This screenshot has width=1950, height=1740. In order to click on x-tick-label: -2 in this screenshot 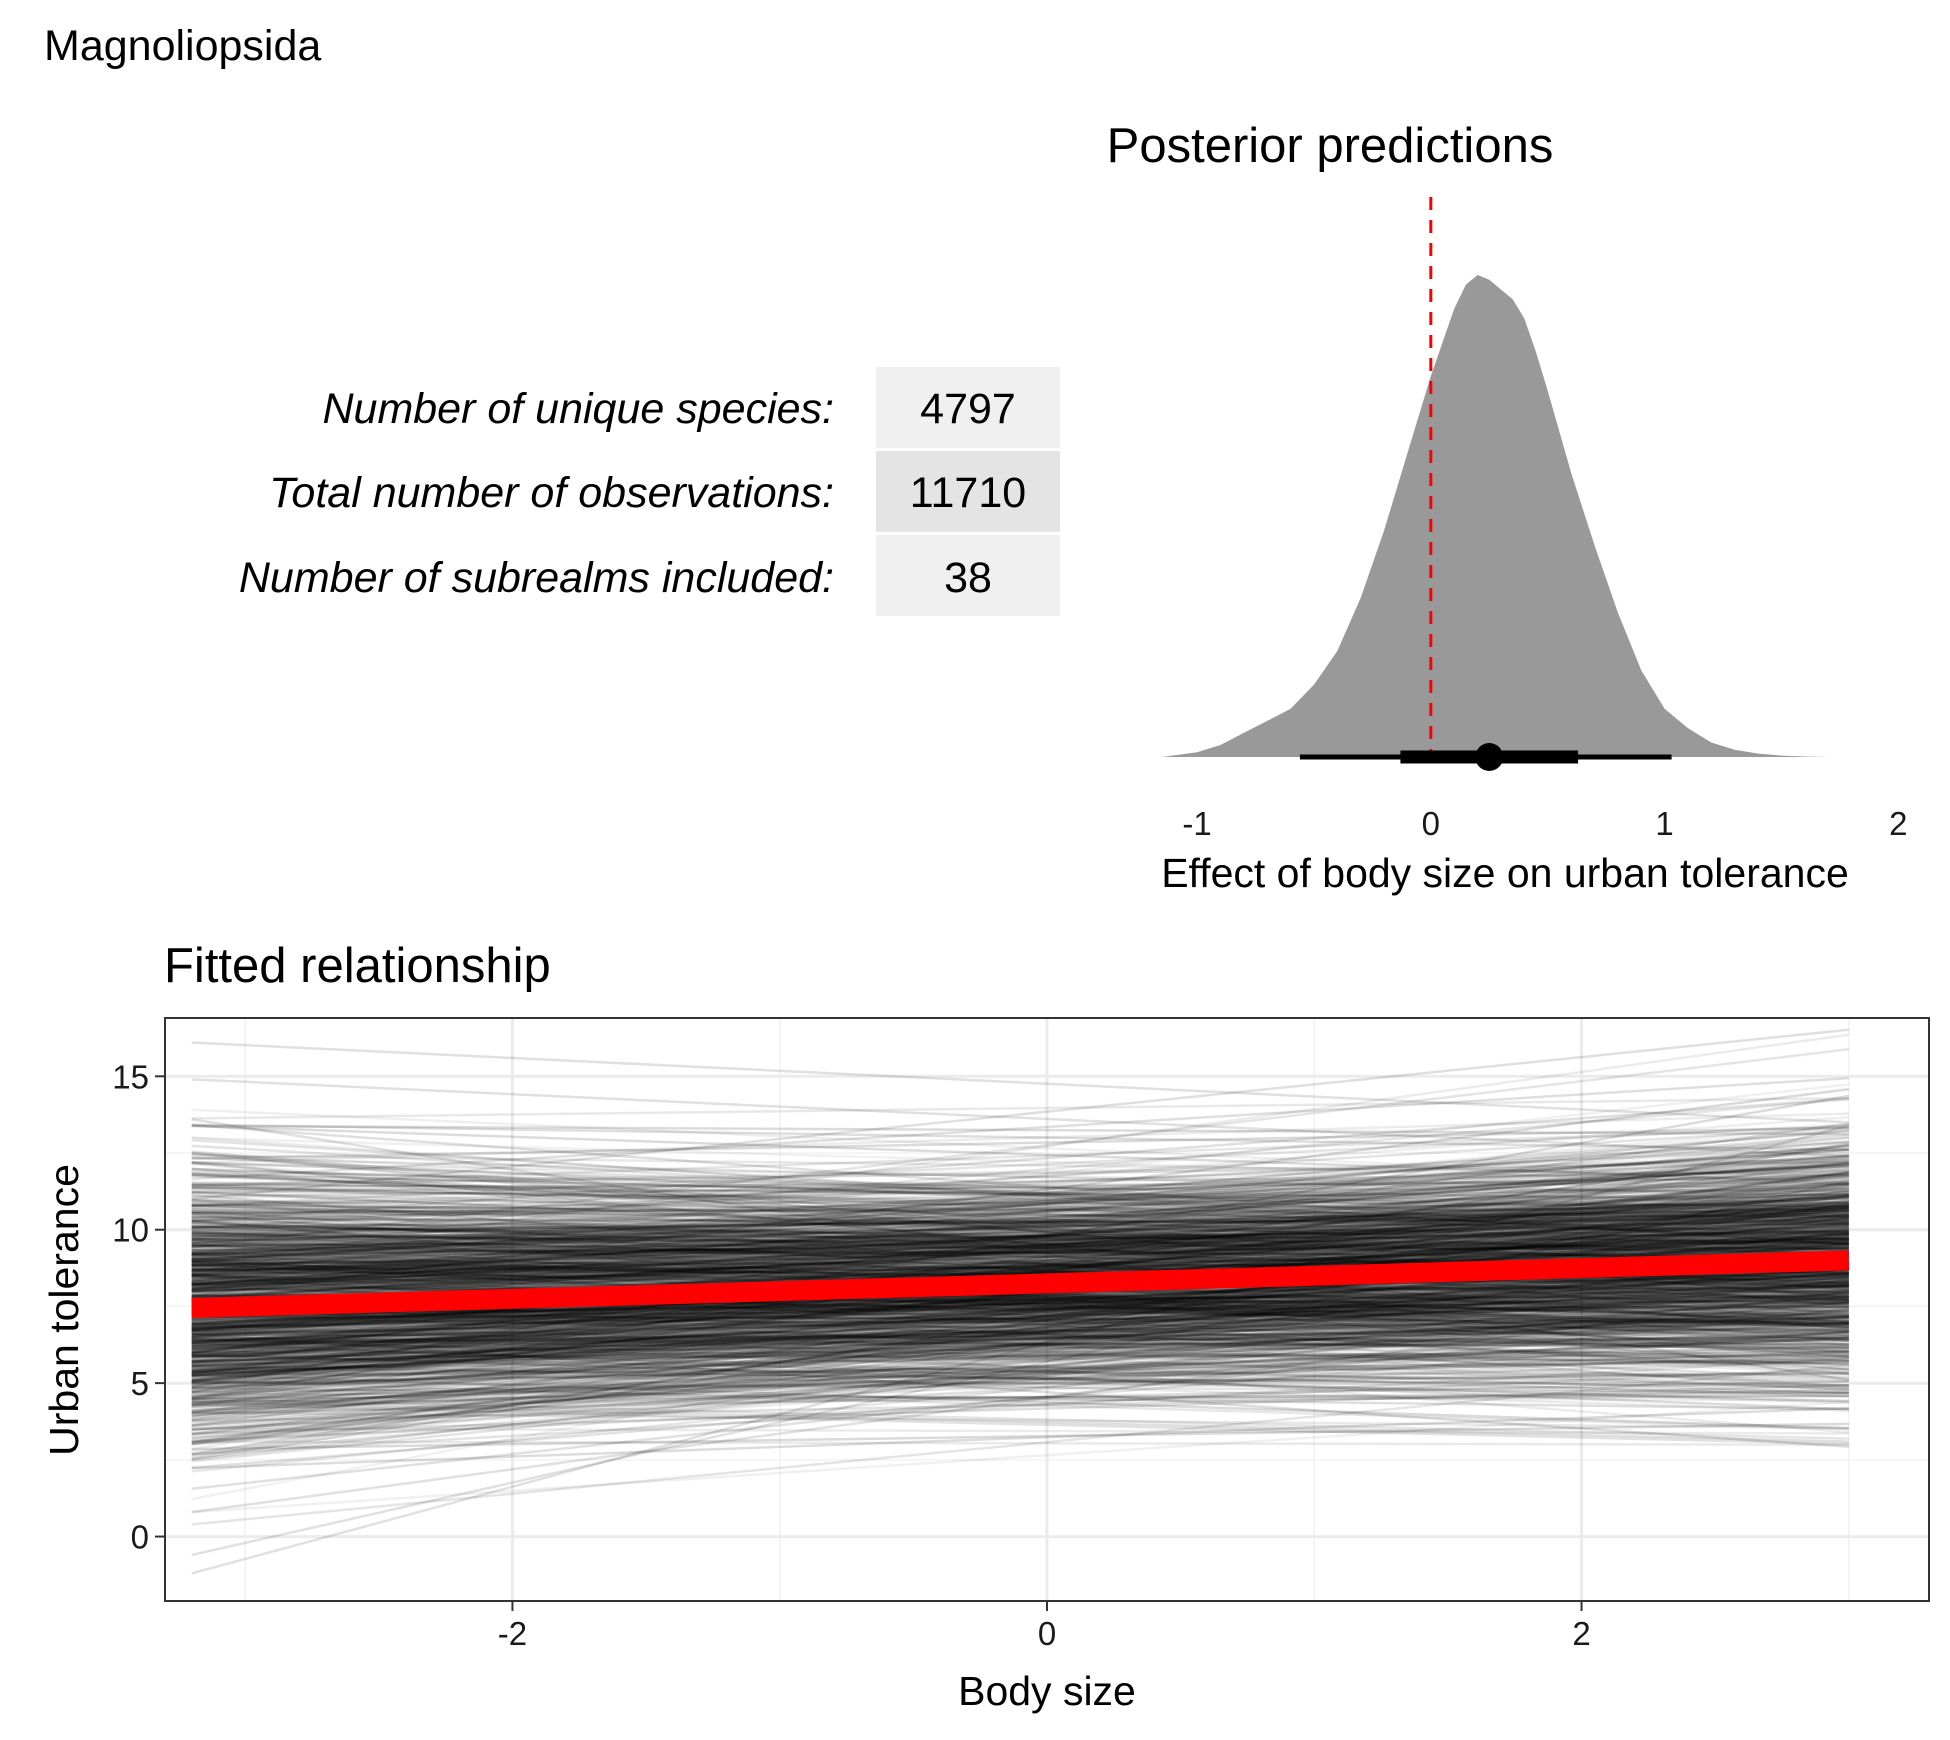, I will do `click(512, 1633)`.